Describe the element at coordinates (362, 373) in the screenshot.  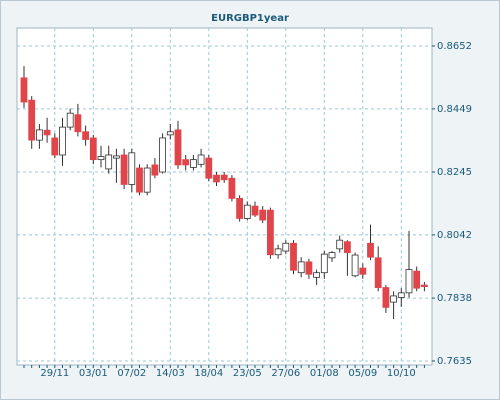
I see `x-tick-label: 05/09` at that location.